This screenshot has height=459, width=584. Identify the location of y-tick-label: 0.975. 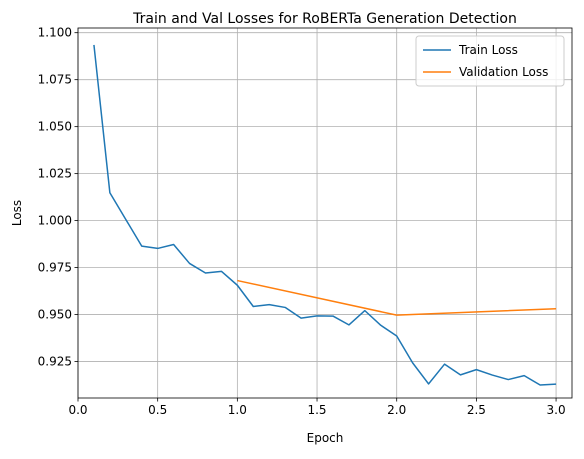
(55, 268).